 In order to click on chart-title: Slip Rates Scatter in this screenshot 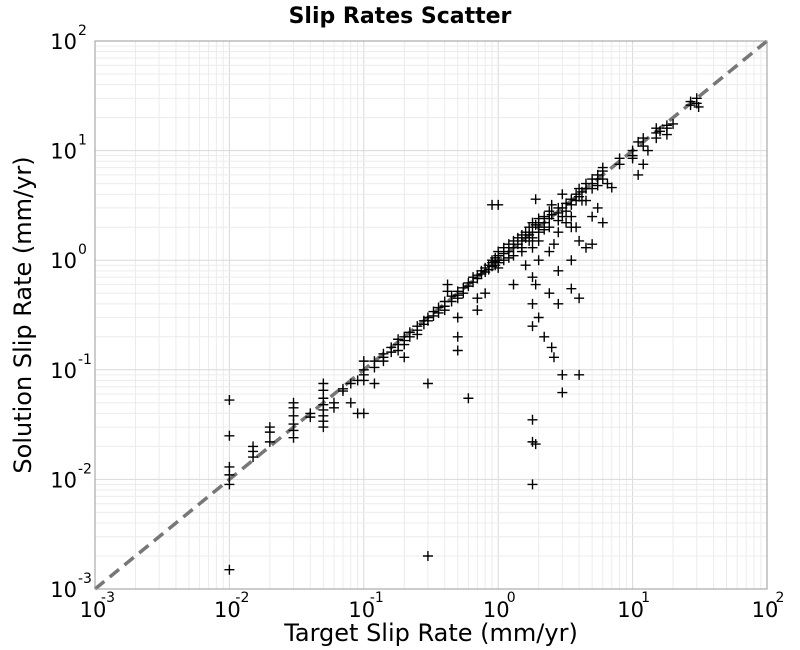, I will do `click(400, 16)`.